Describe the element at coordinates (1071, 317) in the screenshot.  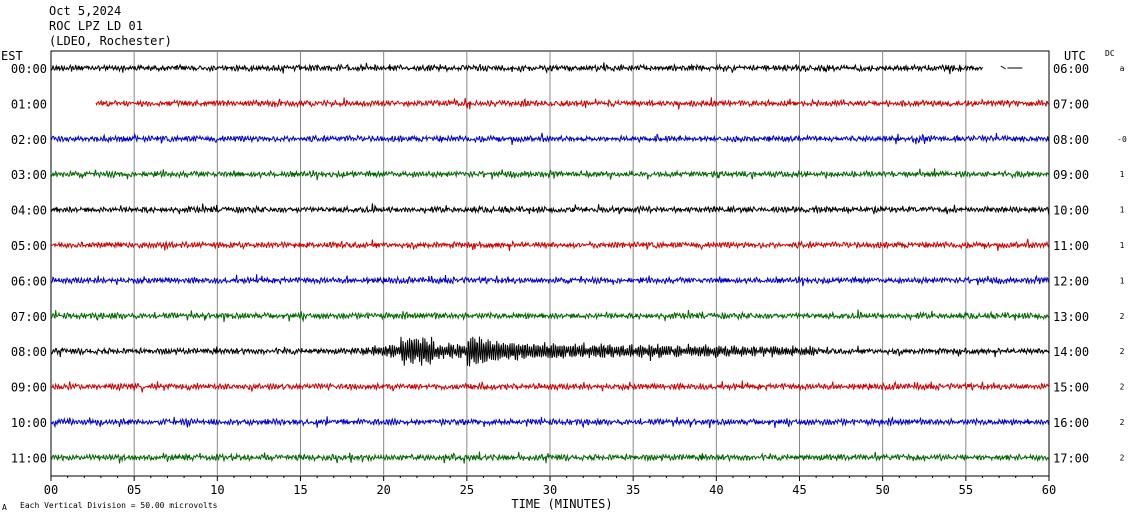
I see `row-label-utc: 13:00` at that location.